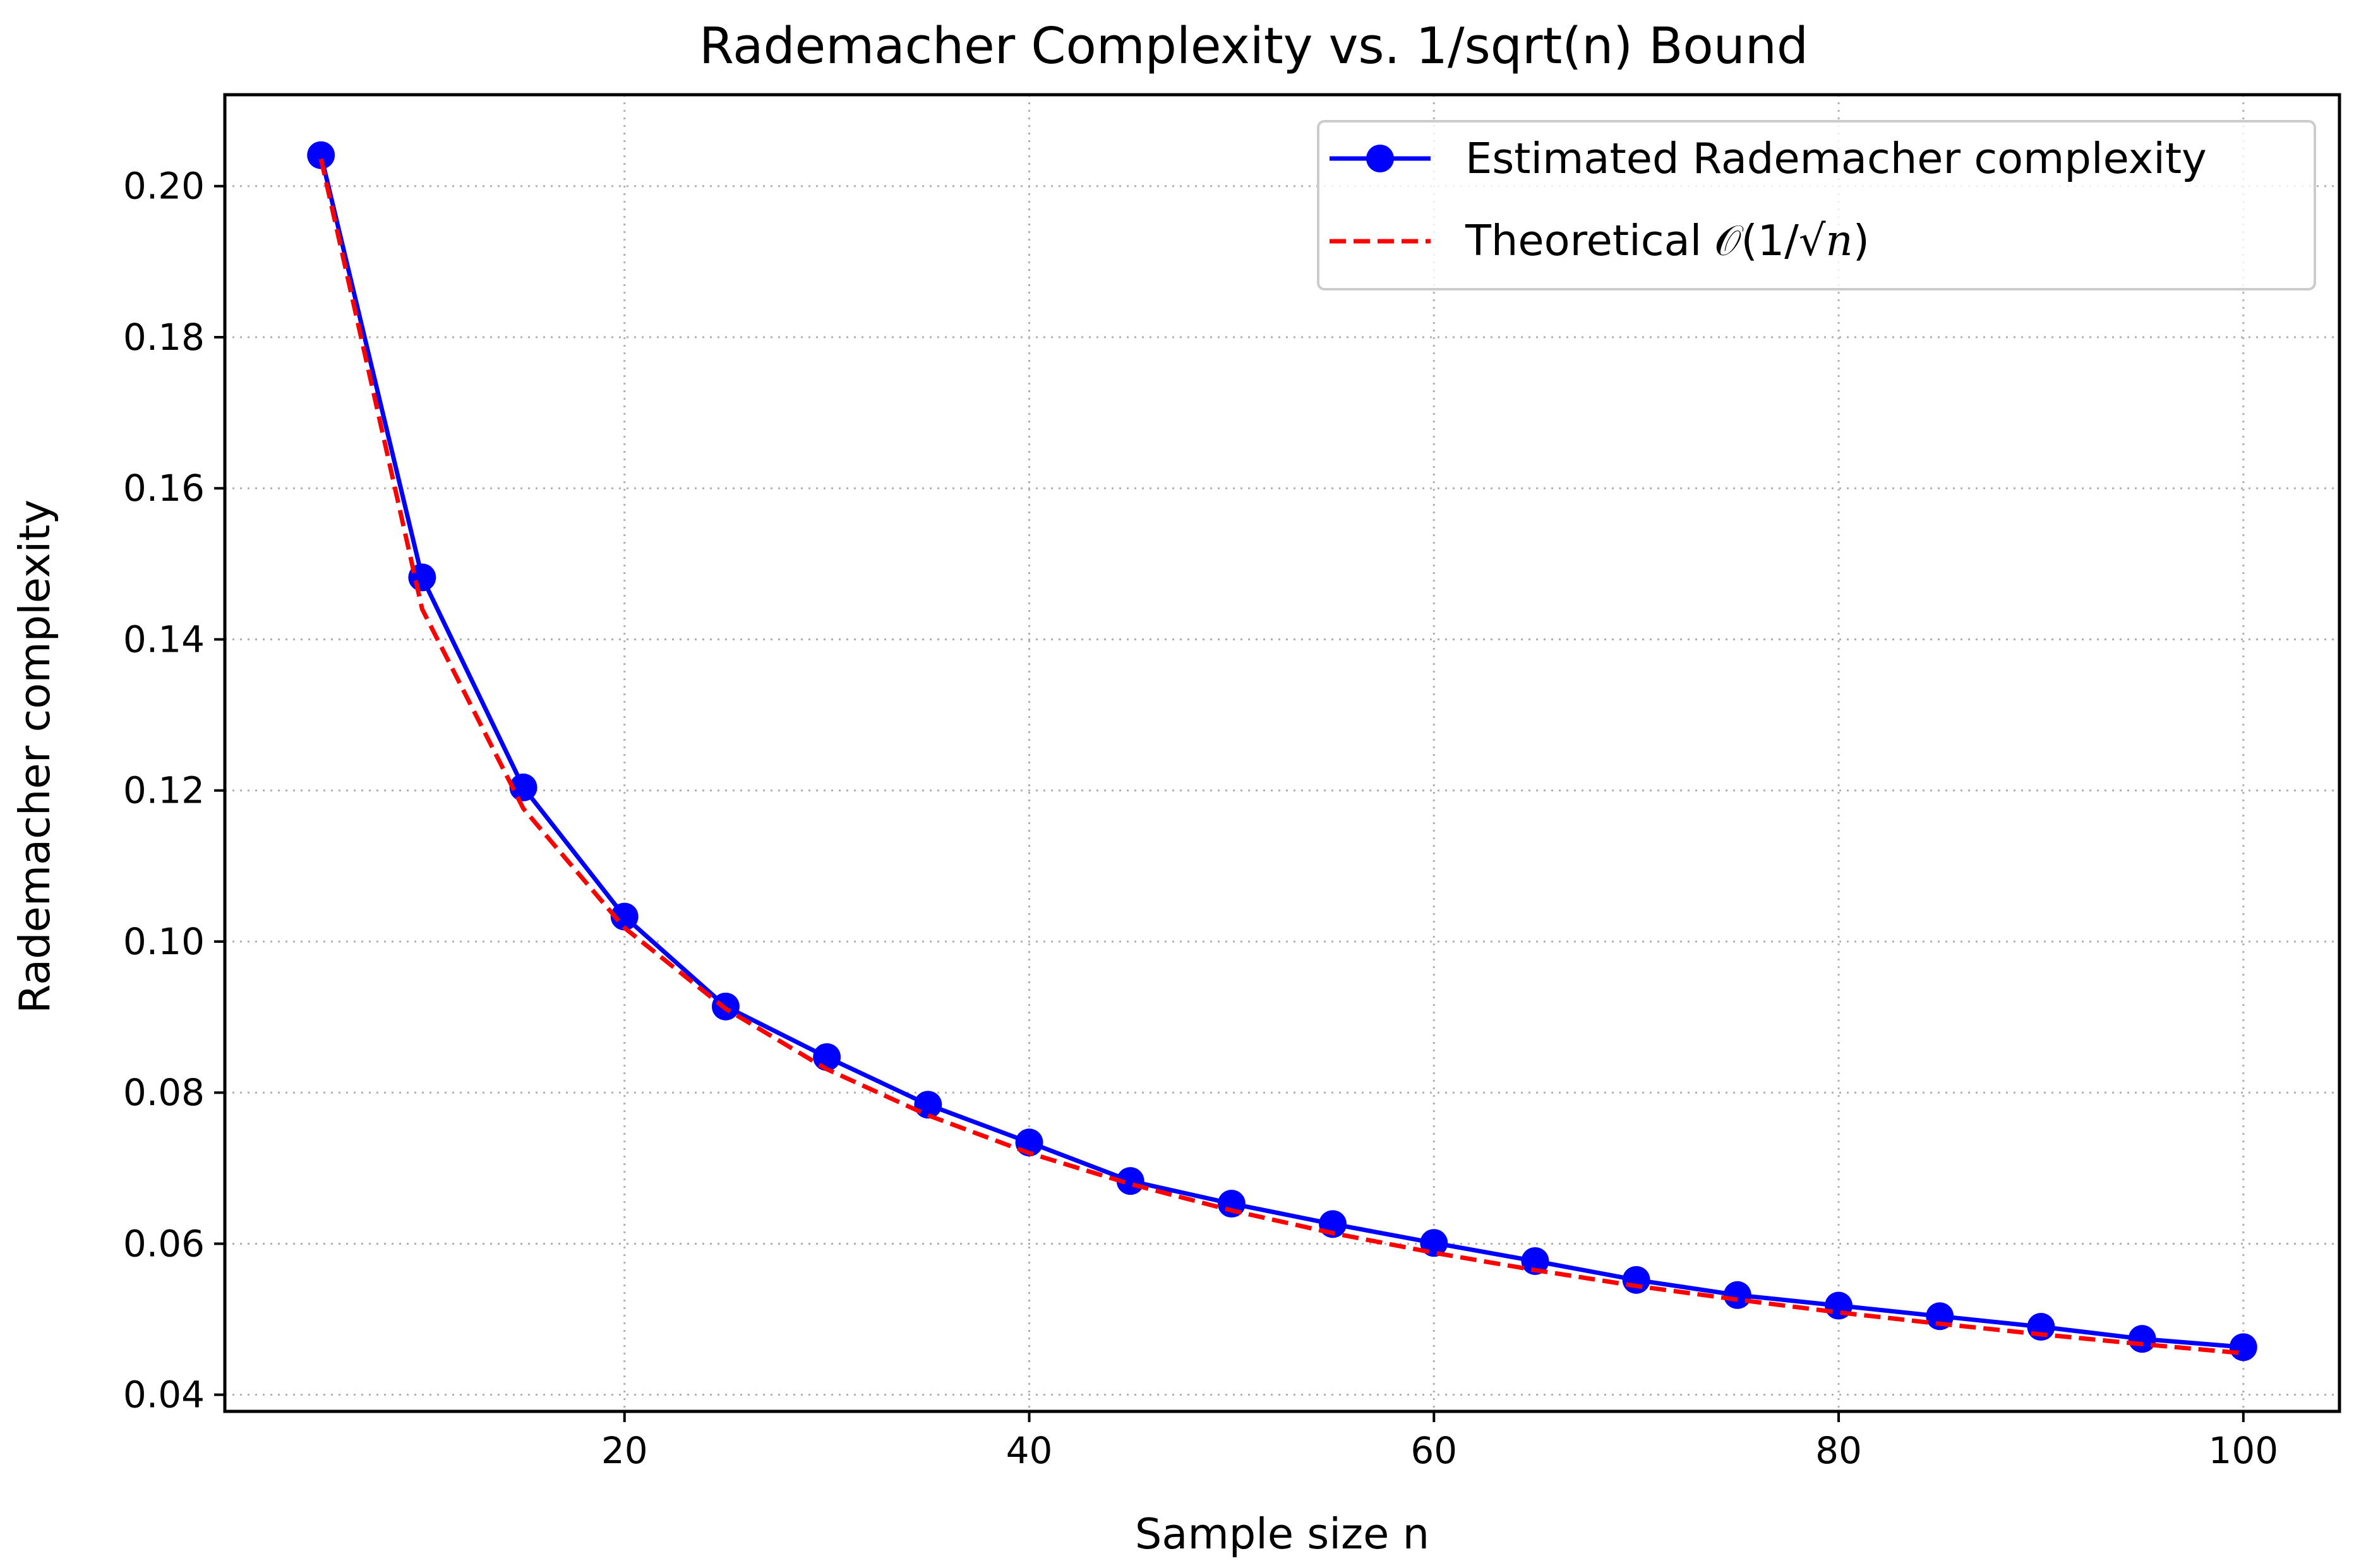 This screenshot has height=1568, width=2354. Describe the element at coordinates (1836, 159) in the screenshot. I see `legend-label-estimated: Estimated Rademacher complexity` at that location.